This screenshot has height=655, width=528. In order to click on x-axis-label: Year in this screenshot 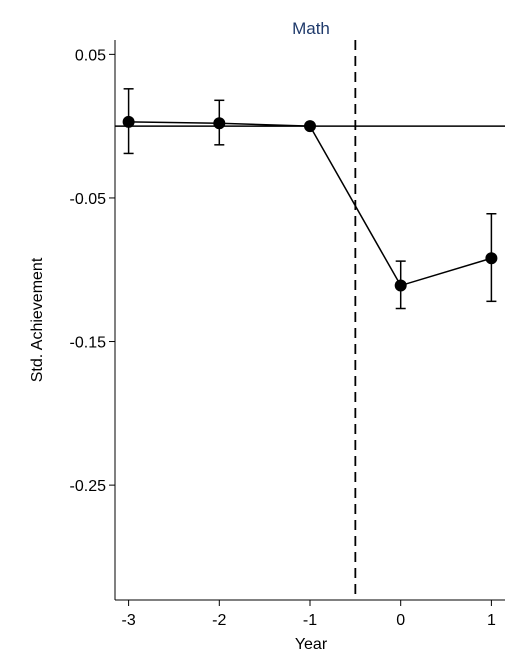, I will do `click(311, 644)`.